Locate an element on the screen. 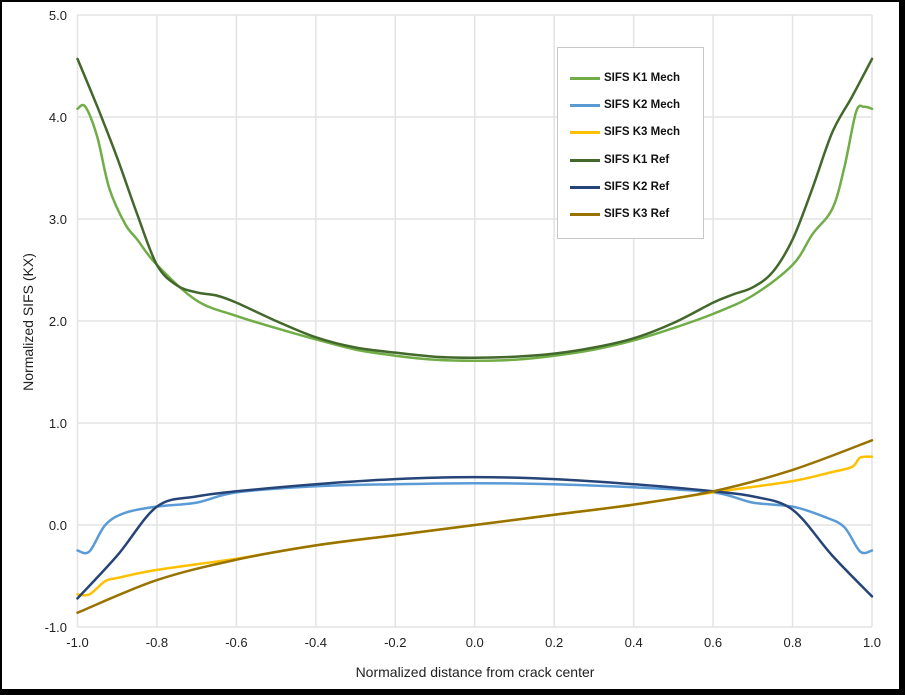  frame-border-left is located at coordinates (1, 345).